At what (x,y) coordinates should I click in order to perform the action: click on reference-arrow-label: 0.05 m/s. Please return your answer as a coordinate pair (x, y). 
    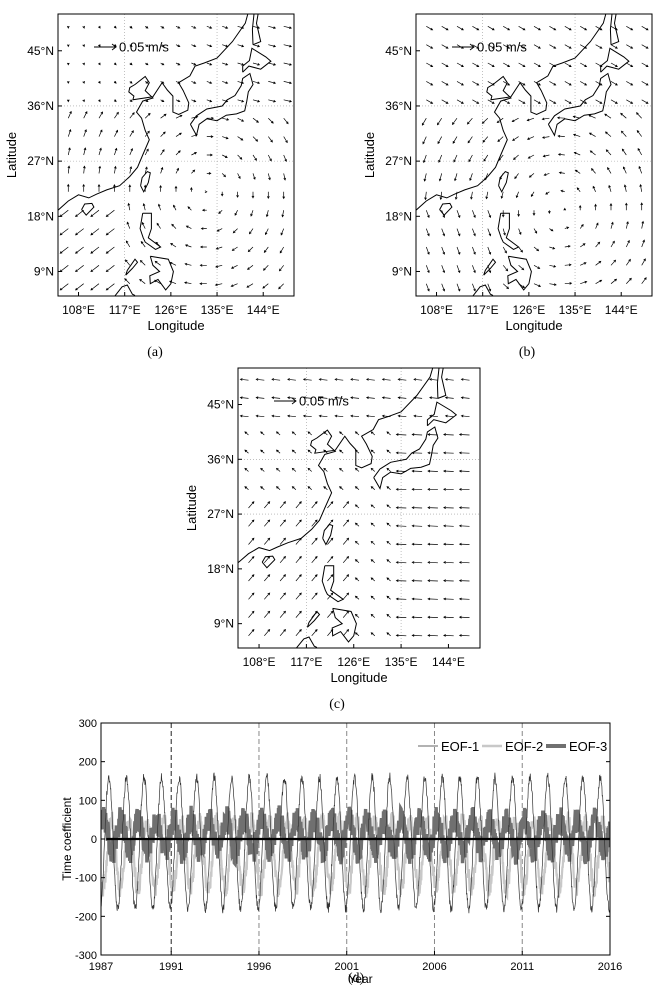
    Looking at the image, I should click on (324, 401).